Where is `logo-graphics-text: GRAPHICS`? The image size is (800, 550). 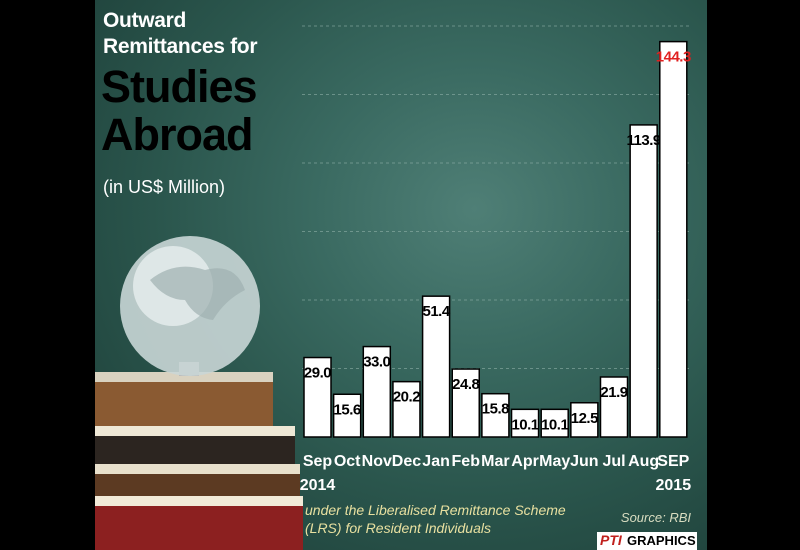
logo-graphics-text: GRAPHICS is located at coordinates (661, 540).